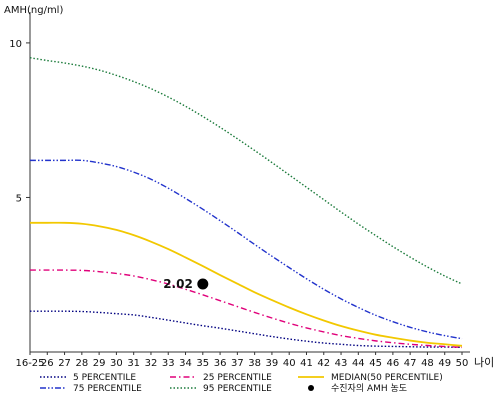  Describe the element at coordinates (272, 363) in the screenshot. I see `x-tick-label: 39` at that location.